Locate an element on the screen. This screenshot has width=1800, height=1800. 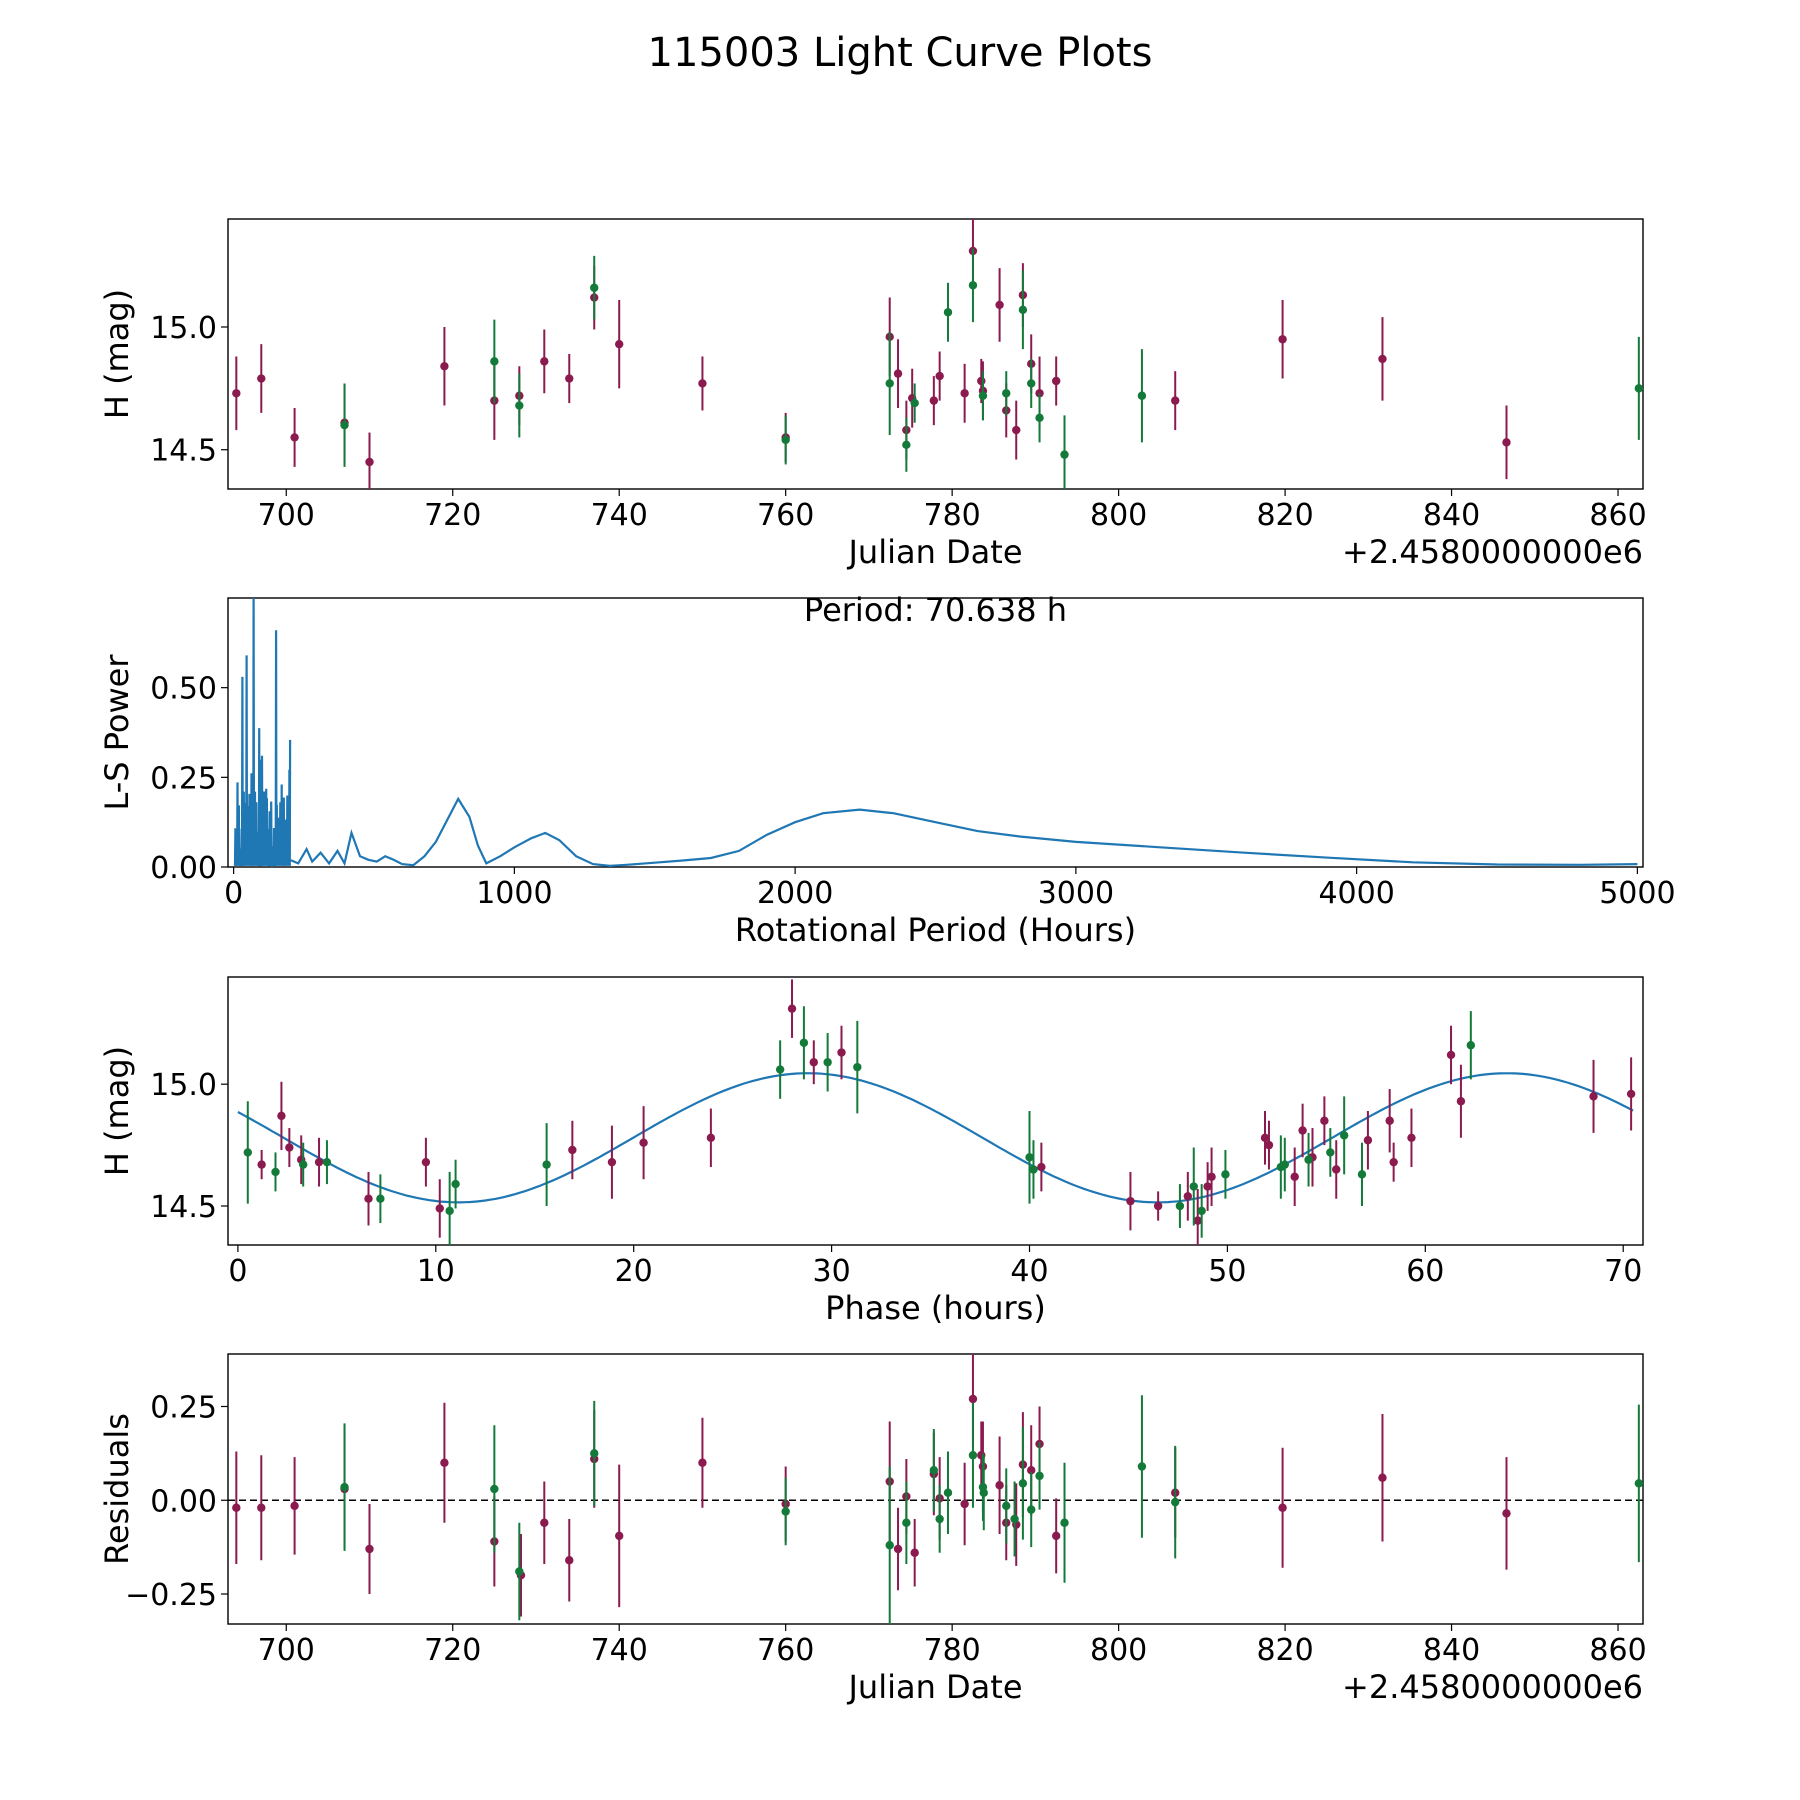
phase-x-tick-label: 10 is located at coordinates (436, 1271).